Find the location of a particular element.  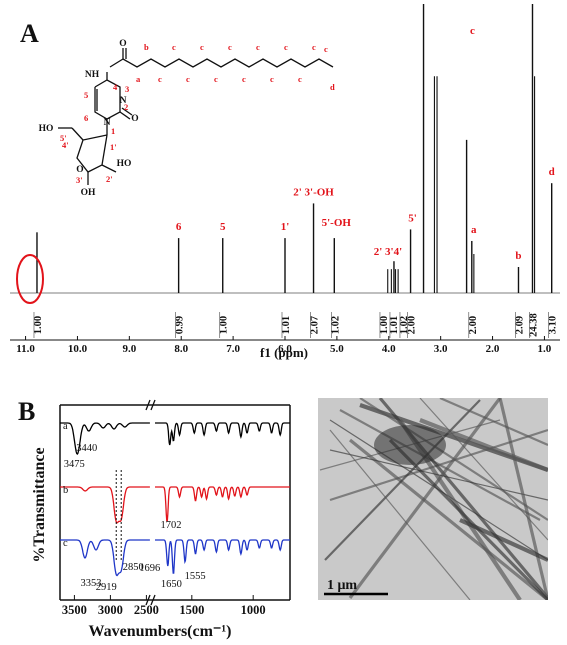

nmr-peak-label: d is located at coordinates (552, 172).